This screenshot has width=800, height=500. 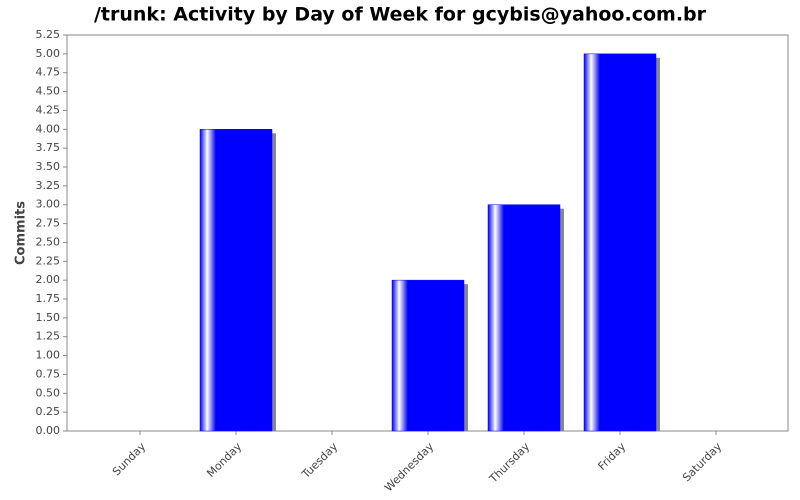 What do you see at coordinates (48, 430) in the screenshot?
I see `y-tick-label: 0.00` at bounding box center [48, 430].